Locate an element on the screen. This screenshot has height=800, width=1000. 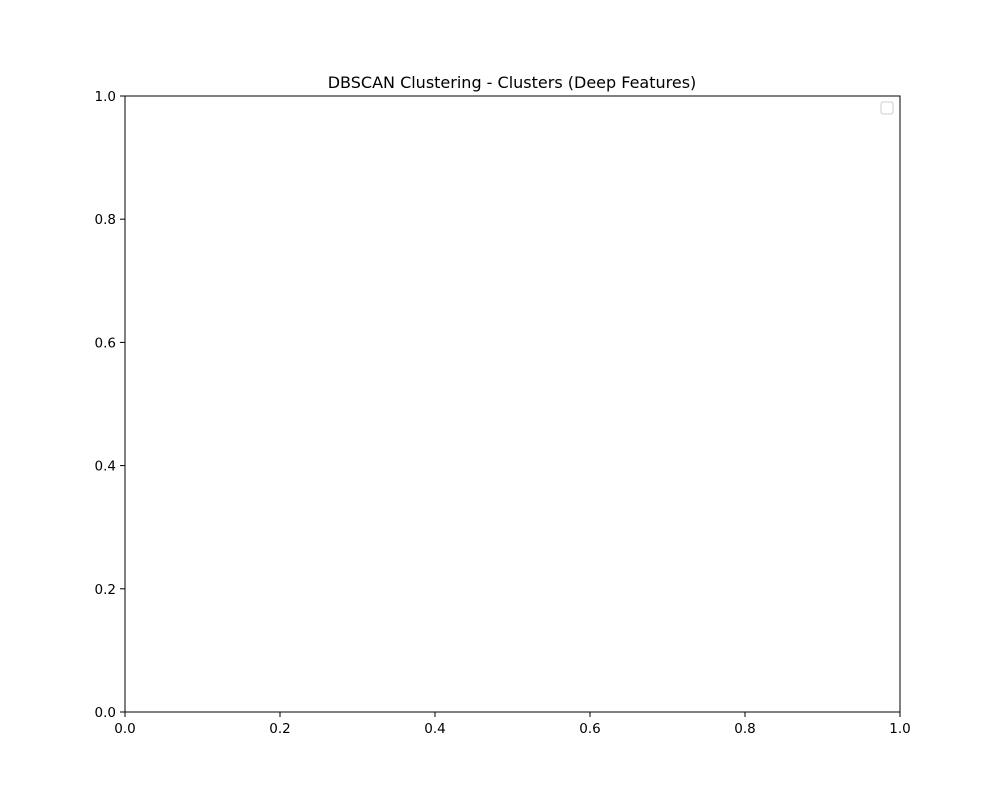
x-tick-label: 0.6 is located at coordinates (589, 729).